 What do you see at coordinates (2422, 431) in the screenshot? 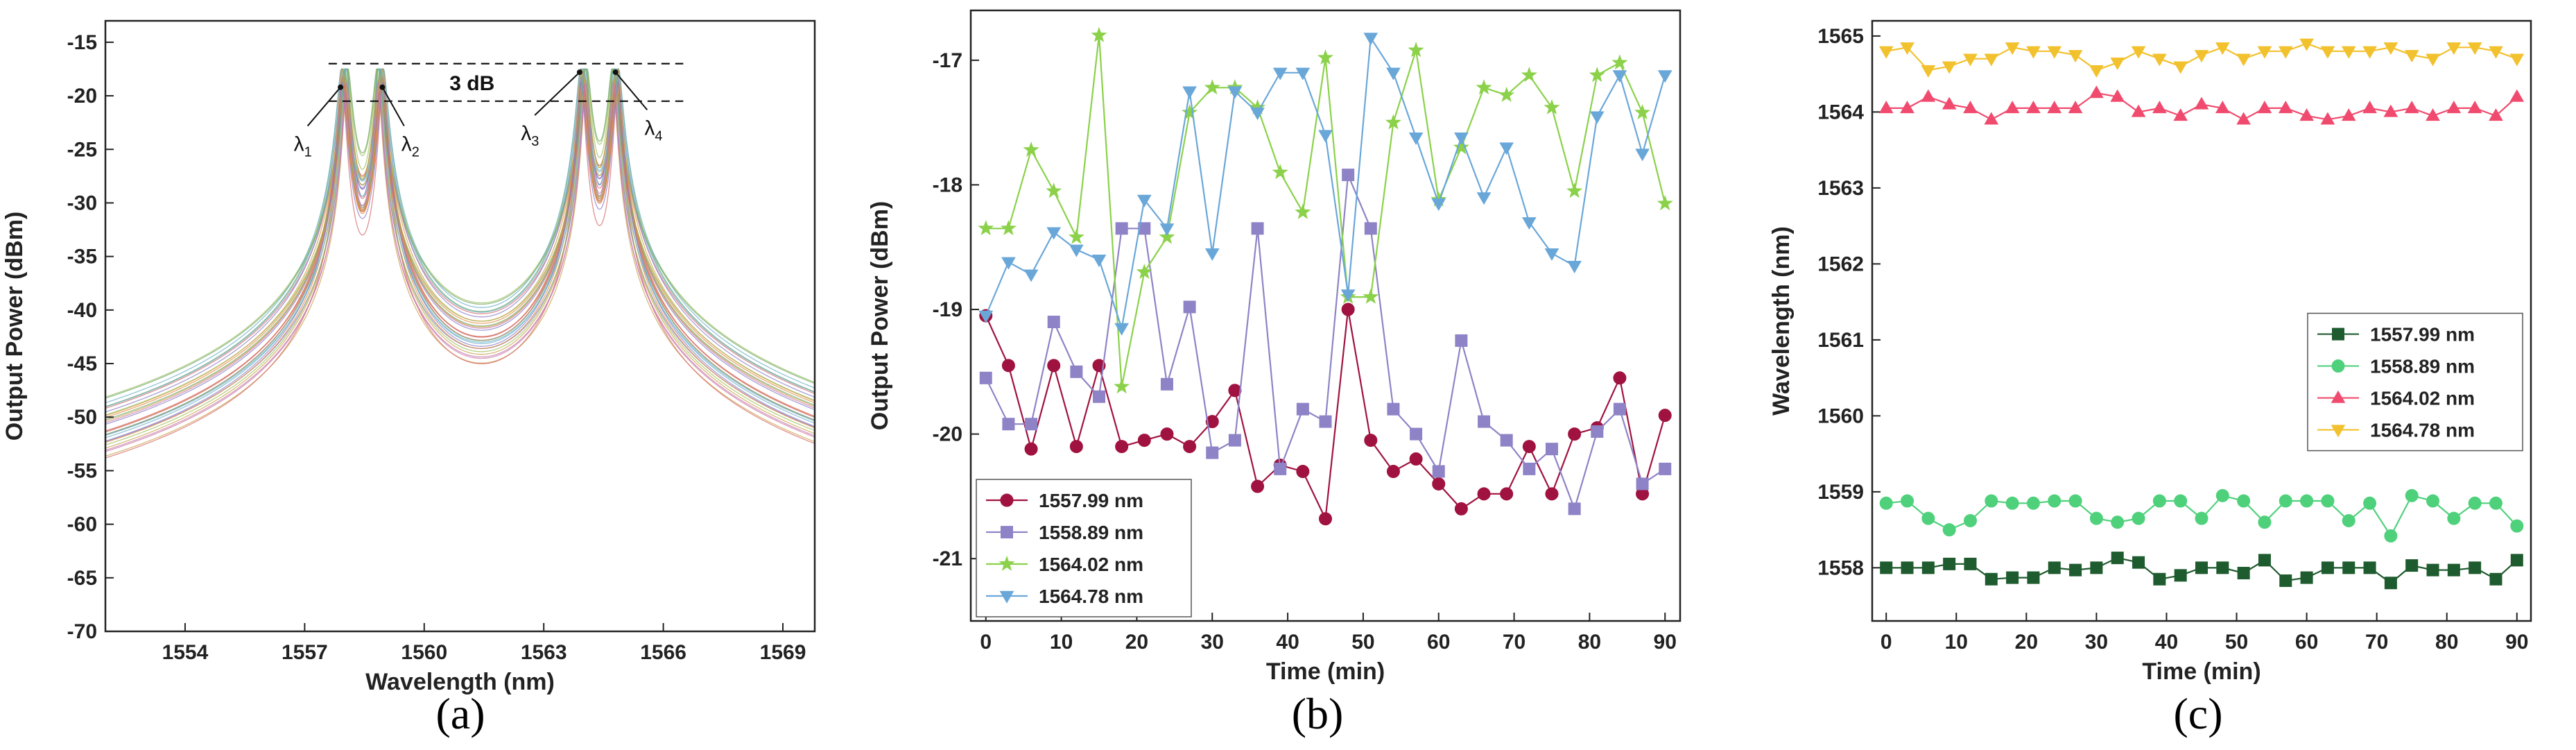
I see `legend-label: 1564.78 nm` at bounding box center [2422, 431].